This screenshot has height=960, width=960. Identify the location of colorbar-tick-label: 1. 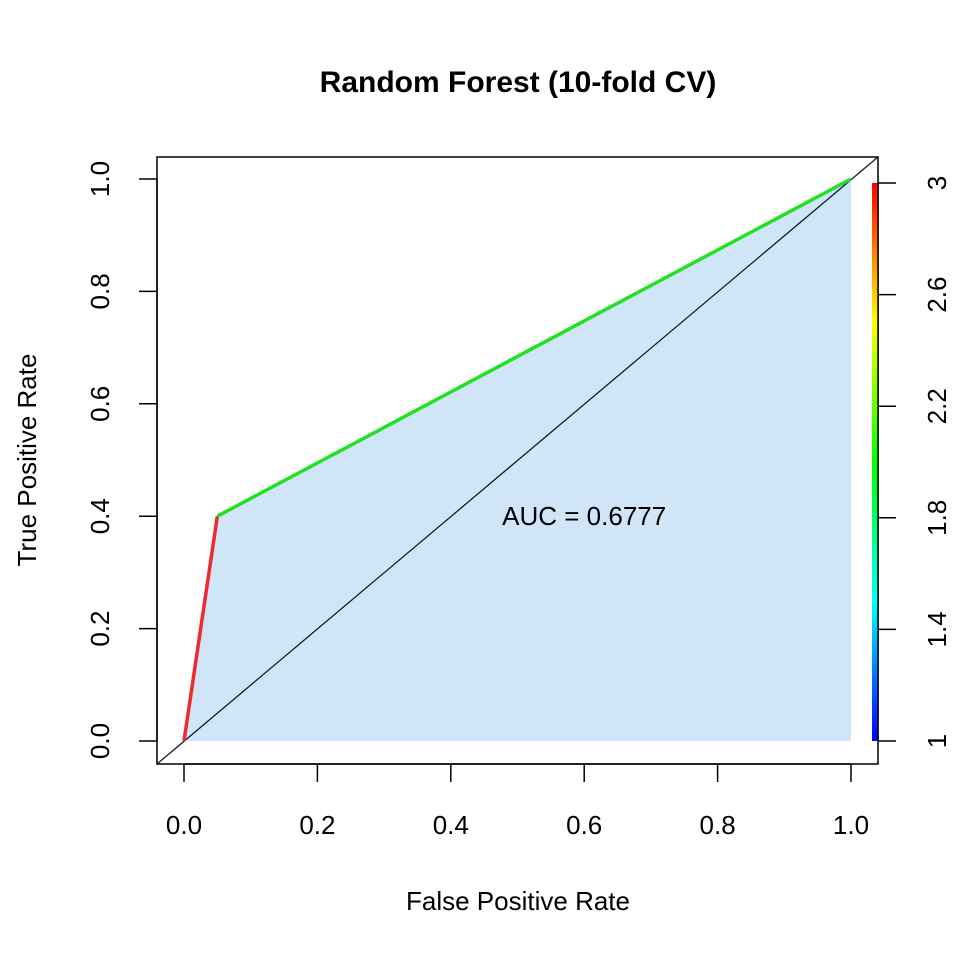
(937, 741).